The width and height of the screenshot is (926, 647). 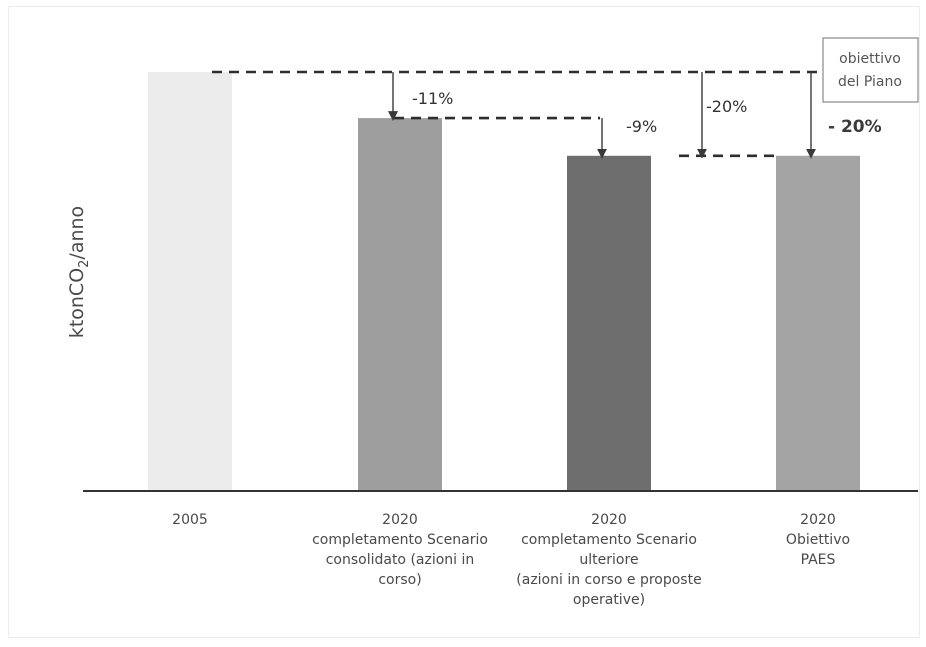 What do you see at coordinates (79, 272) in the screenshot?
I see `y-axis-label: ktonCO2/anno` at bounding box center [79, 272].